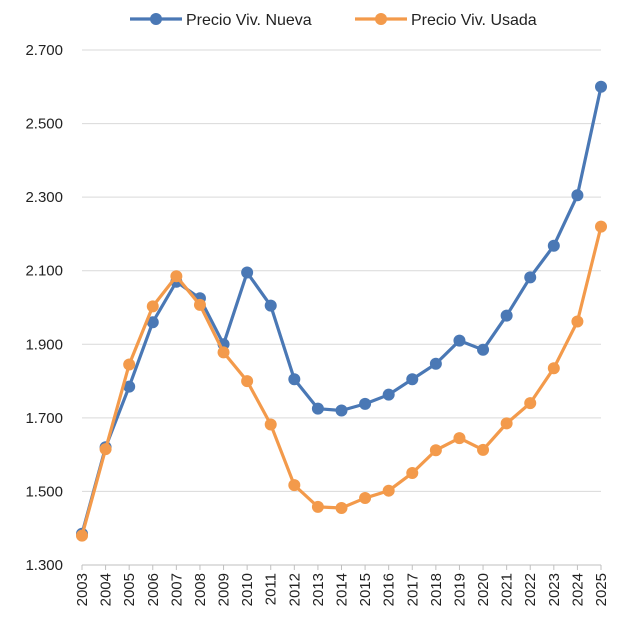 The image size is (625, 630). Describe the element at coordinates (271, 589) in the screenshot. I see `x-tick-label: 2011` at that location.